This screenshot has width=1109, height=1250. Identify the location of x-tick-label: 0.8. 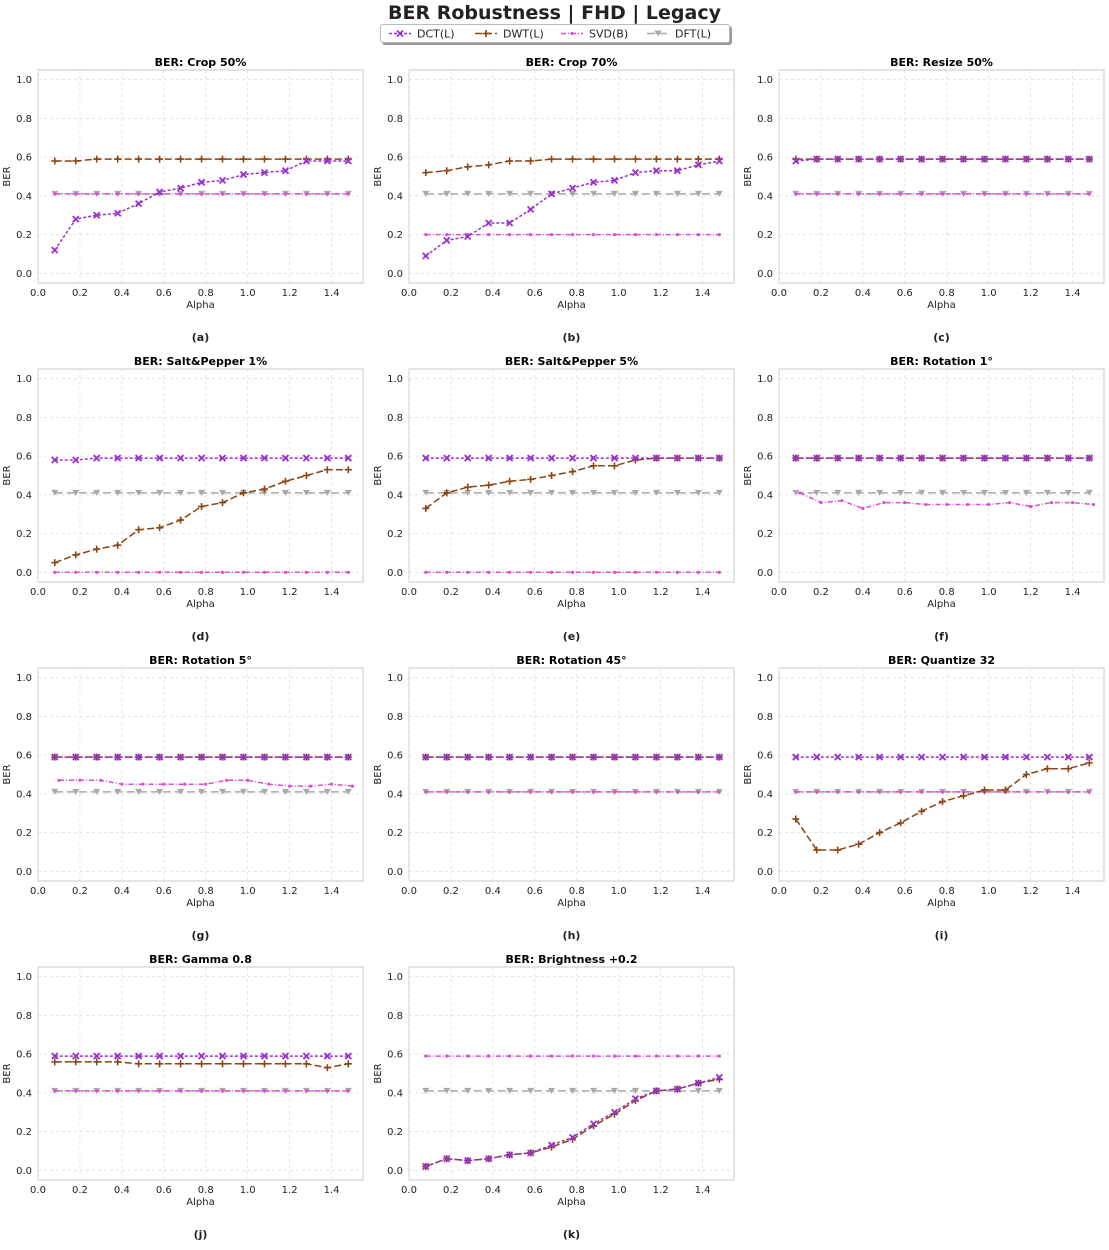
(206, 293).